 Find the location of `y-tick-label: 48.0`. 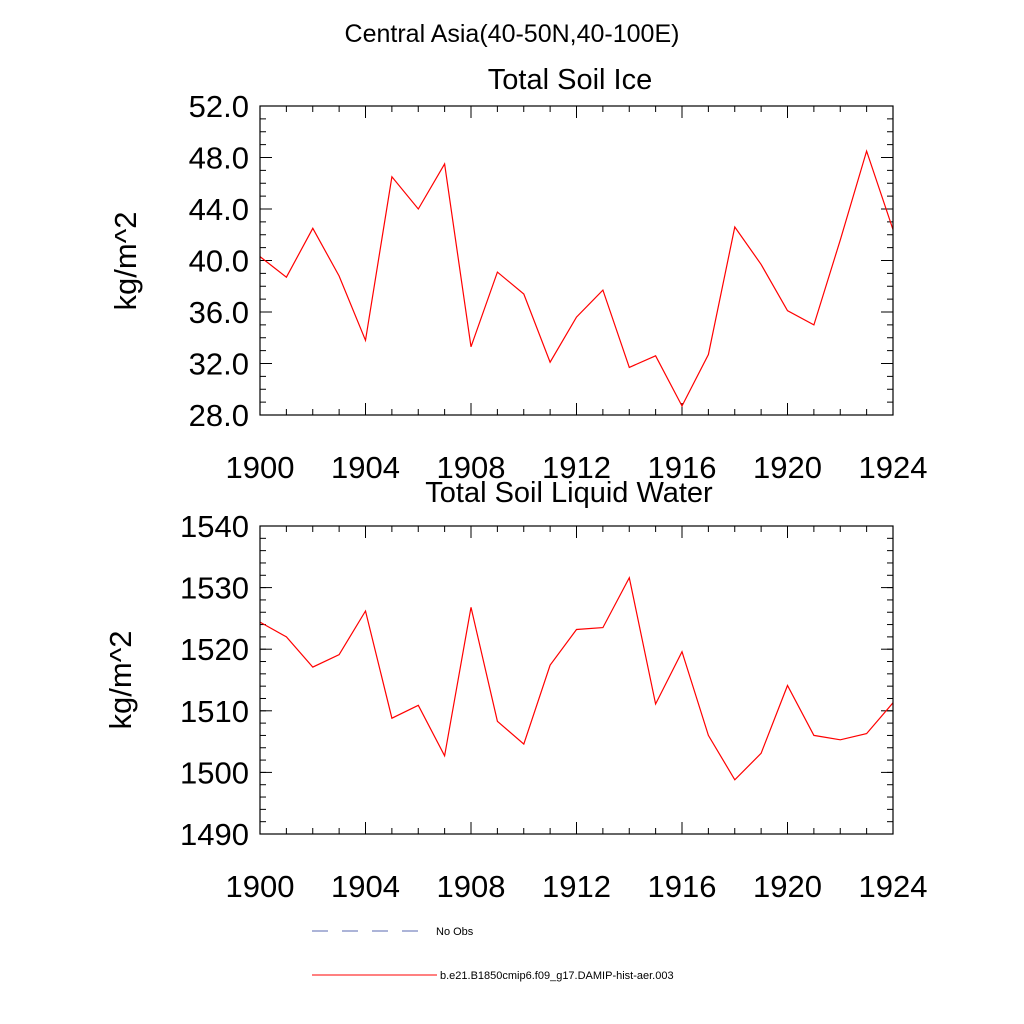

y-tick-label: 48.0 is located at coordinates (219, 158).